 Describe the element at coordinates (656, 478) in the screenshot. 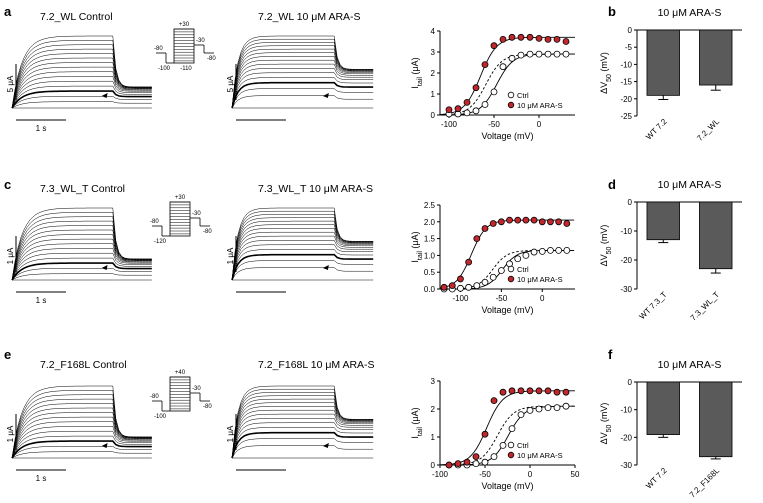

I see `x-category-label: WT 7.2` at that location.